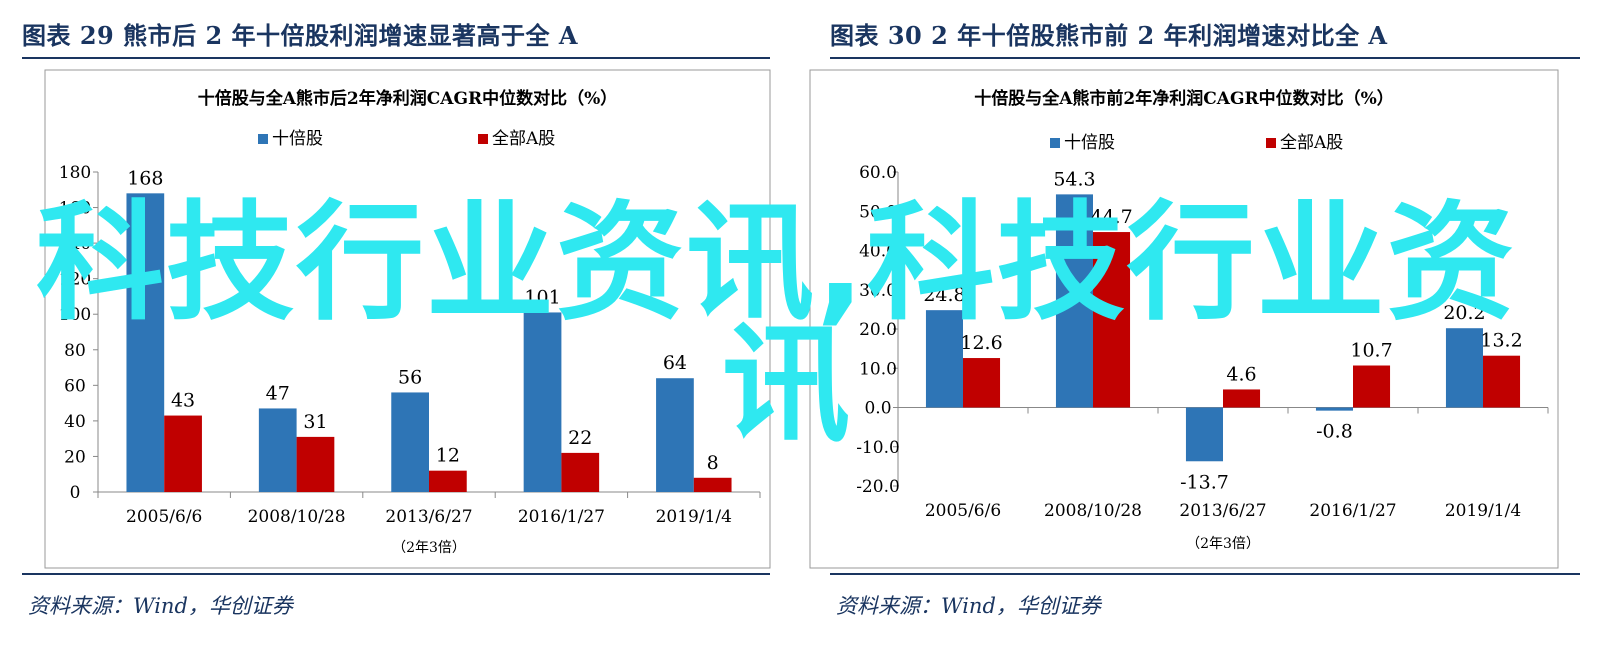  Describe the element at coordinates (1241, 374) in the screenshot. I see `data-label: 4.6` at that location.